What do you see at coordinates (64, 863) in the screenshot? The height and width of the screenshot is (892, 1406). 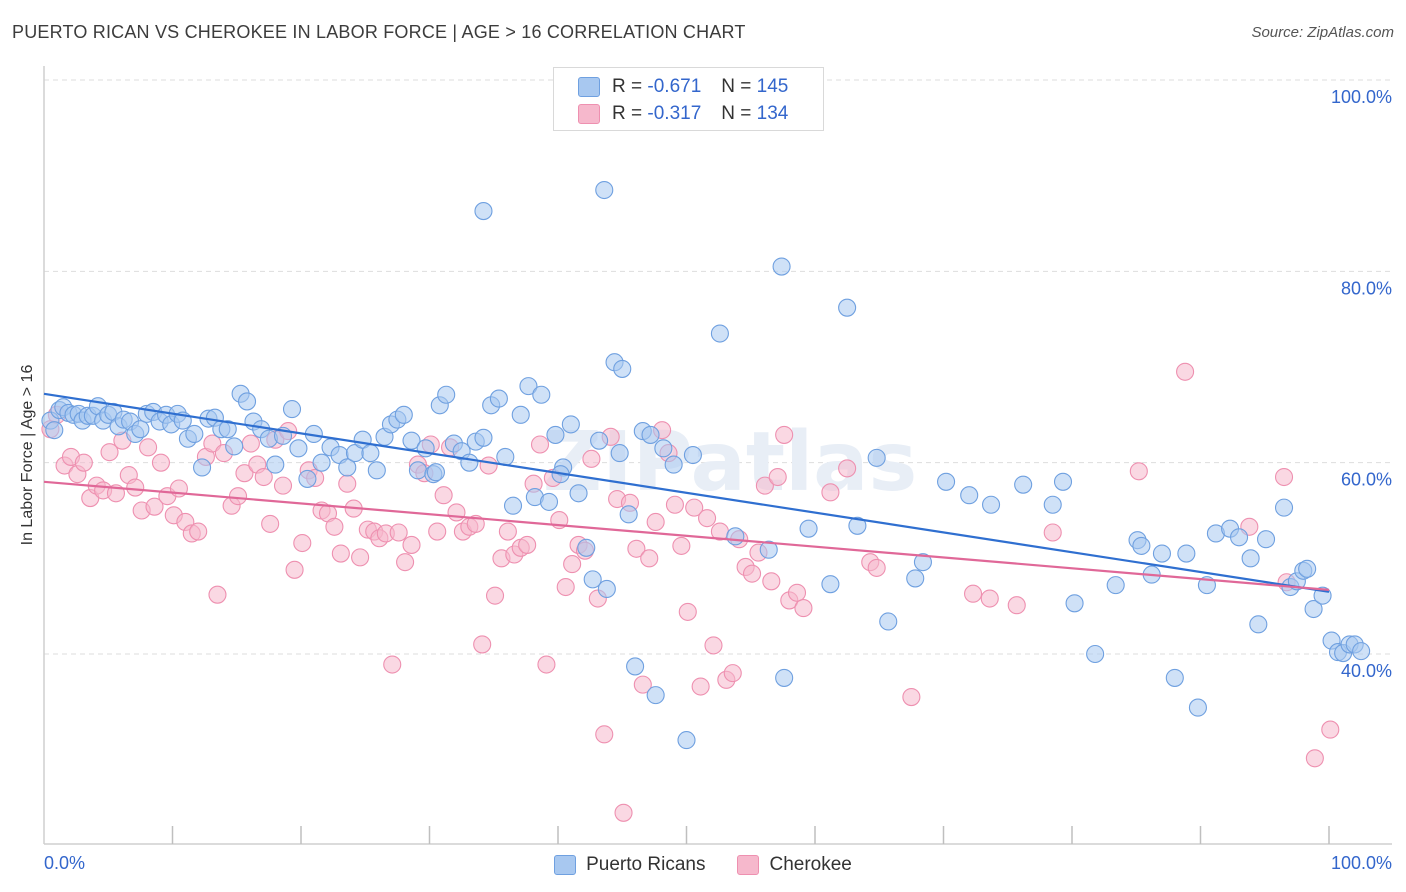 I see `x-tick-label: 0.0%` at bounding box center [64, 863].